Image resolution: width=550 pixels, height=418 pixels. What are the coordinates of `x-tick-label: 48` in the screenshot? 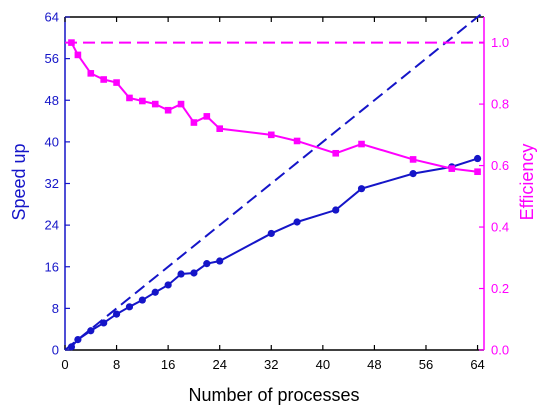 It's located at (374, 364).